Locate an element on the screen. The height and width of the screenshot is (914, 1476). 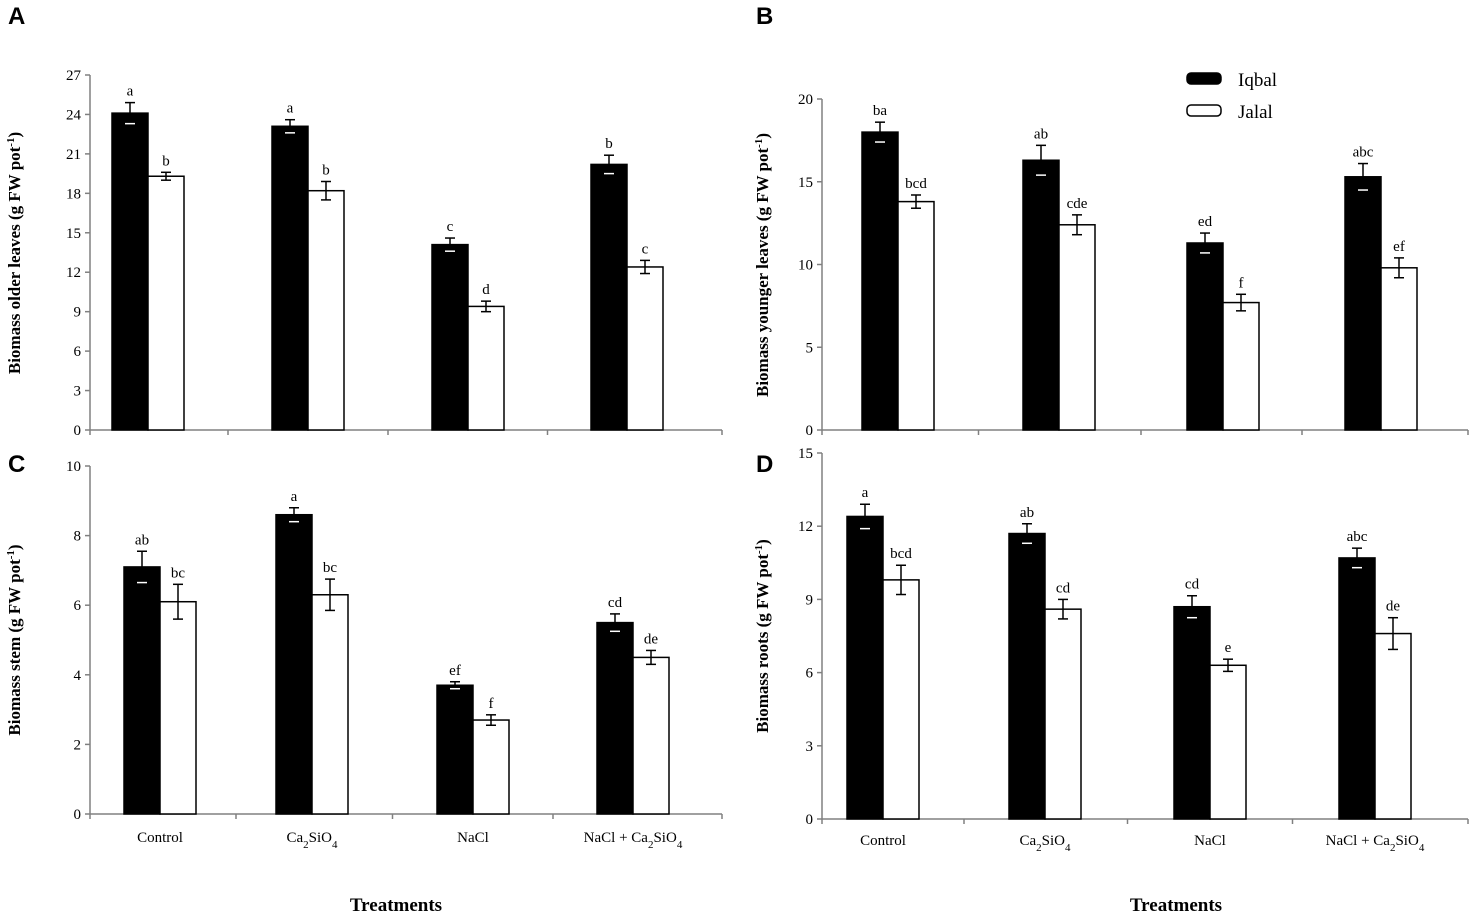
y-tick-label-a: 27 is located at coordinates (74, 76).